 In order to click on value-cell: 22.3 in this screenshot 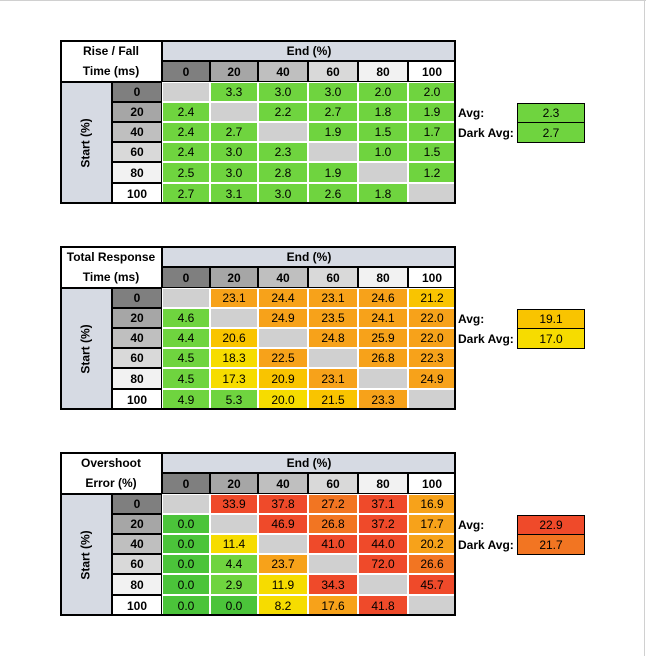, I will do `click(432, 358)`.